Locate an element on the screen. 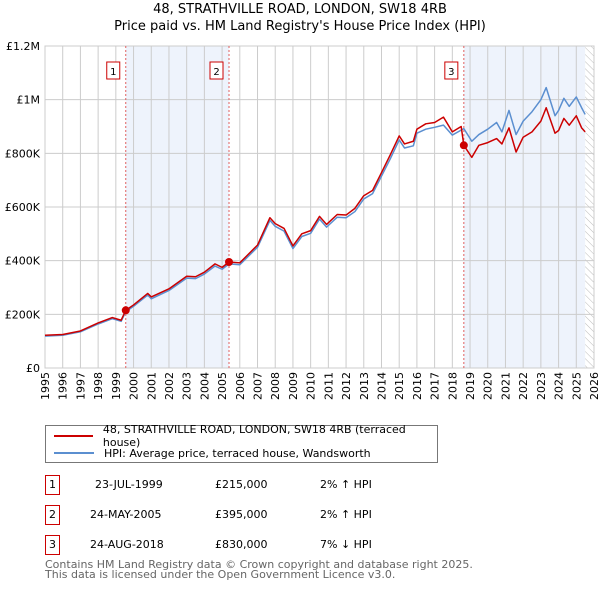  x-tick-label: 1999 is located at coordinates (116, 386).